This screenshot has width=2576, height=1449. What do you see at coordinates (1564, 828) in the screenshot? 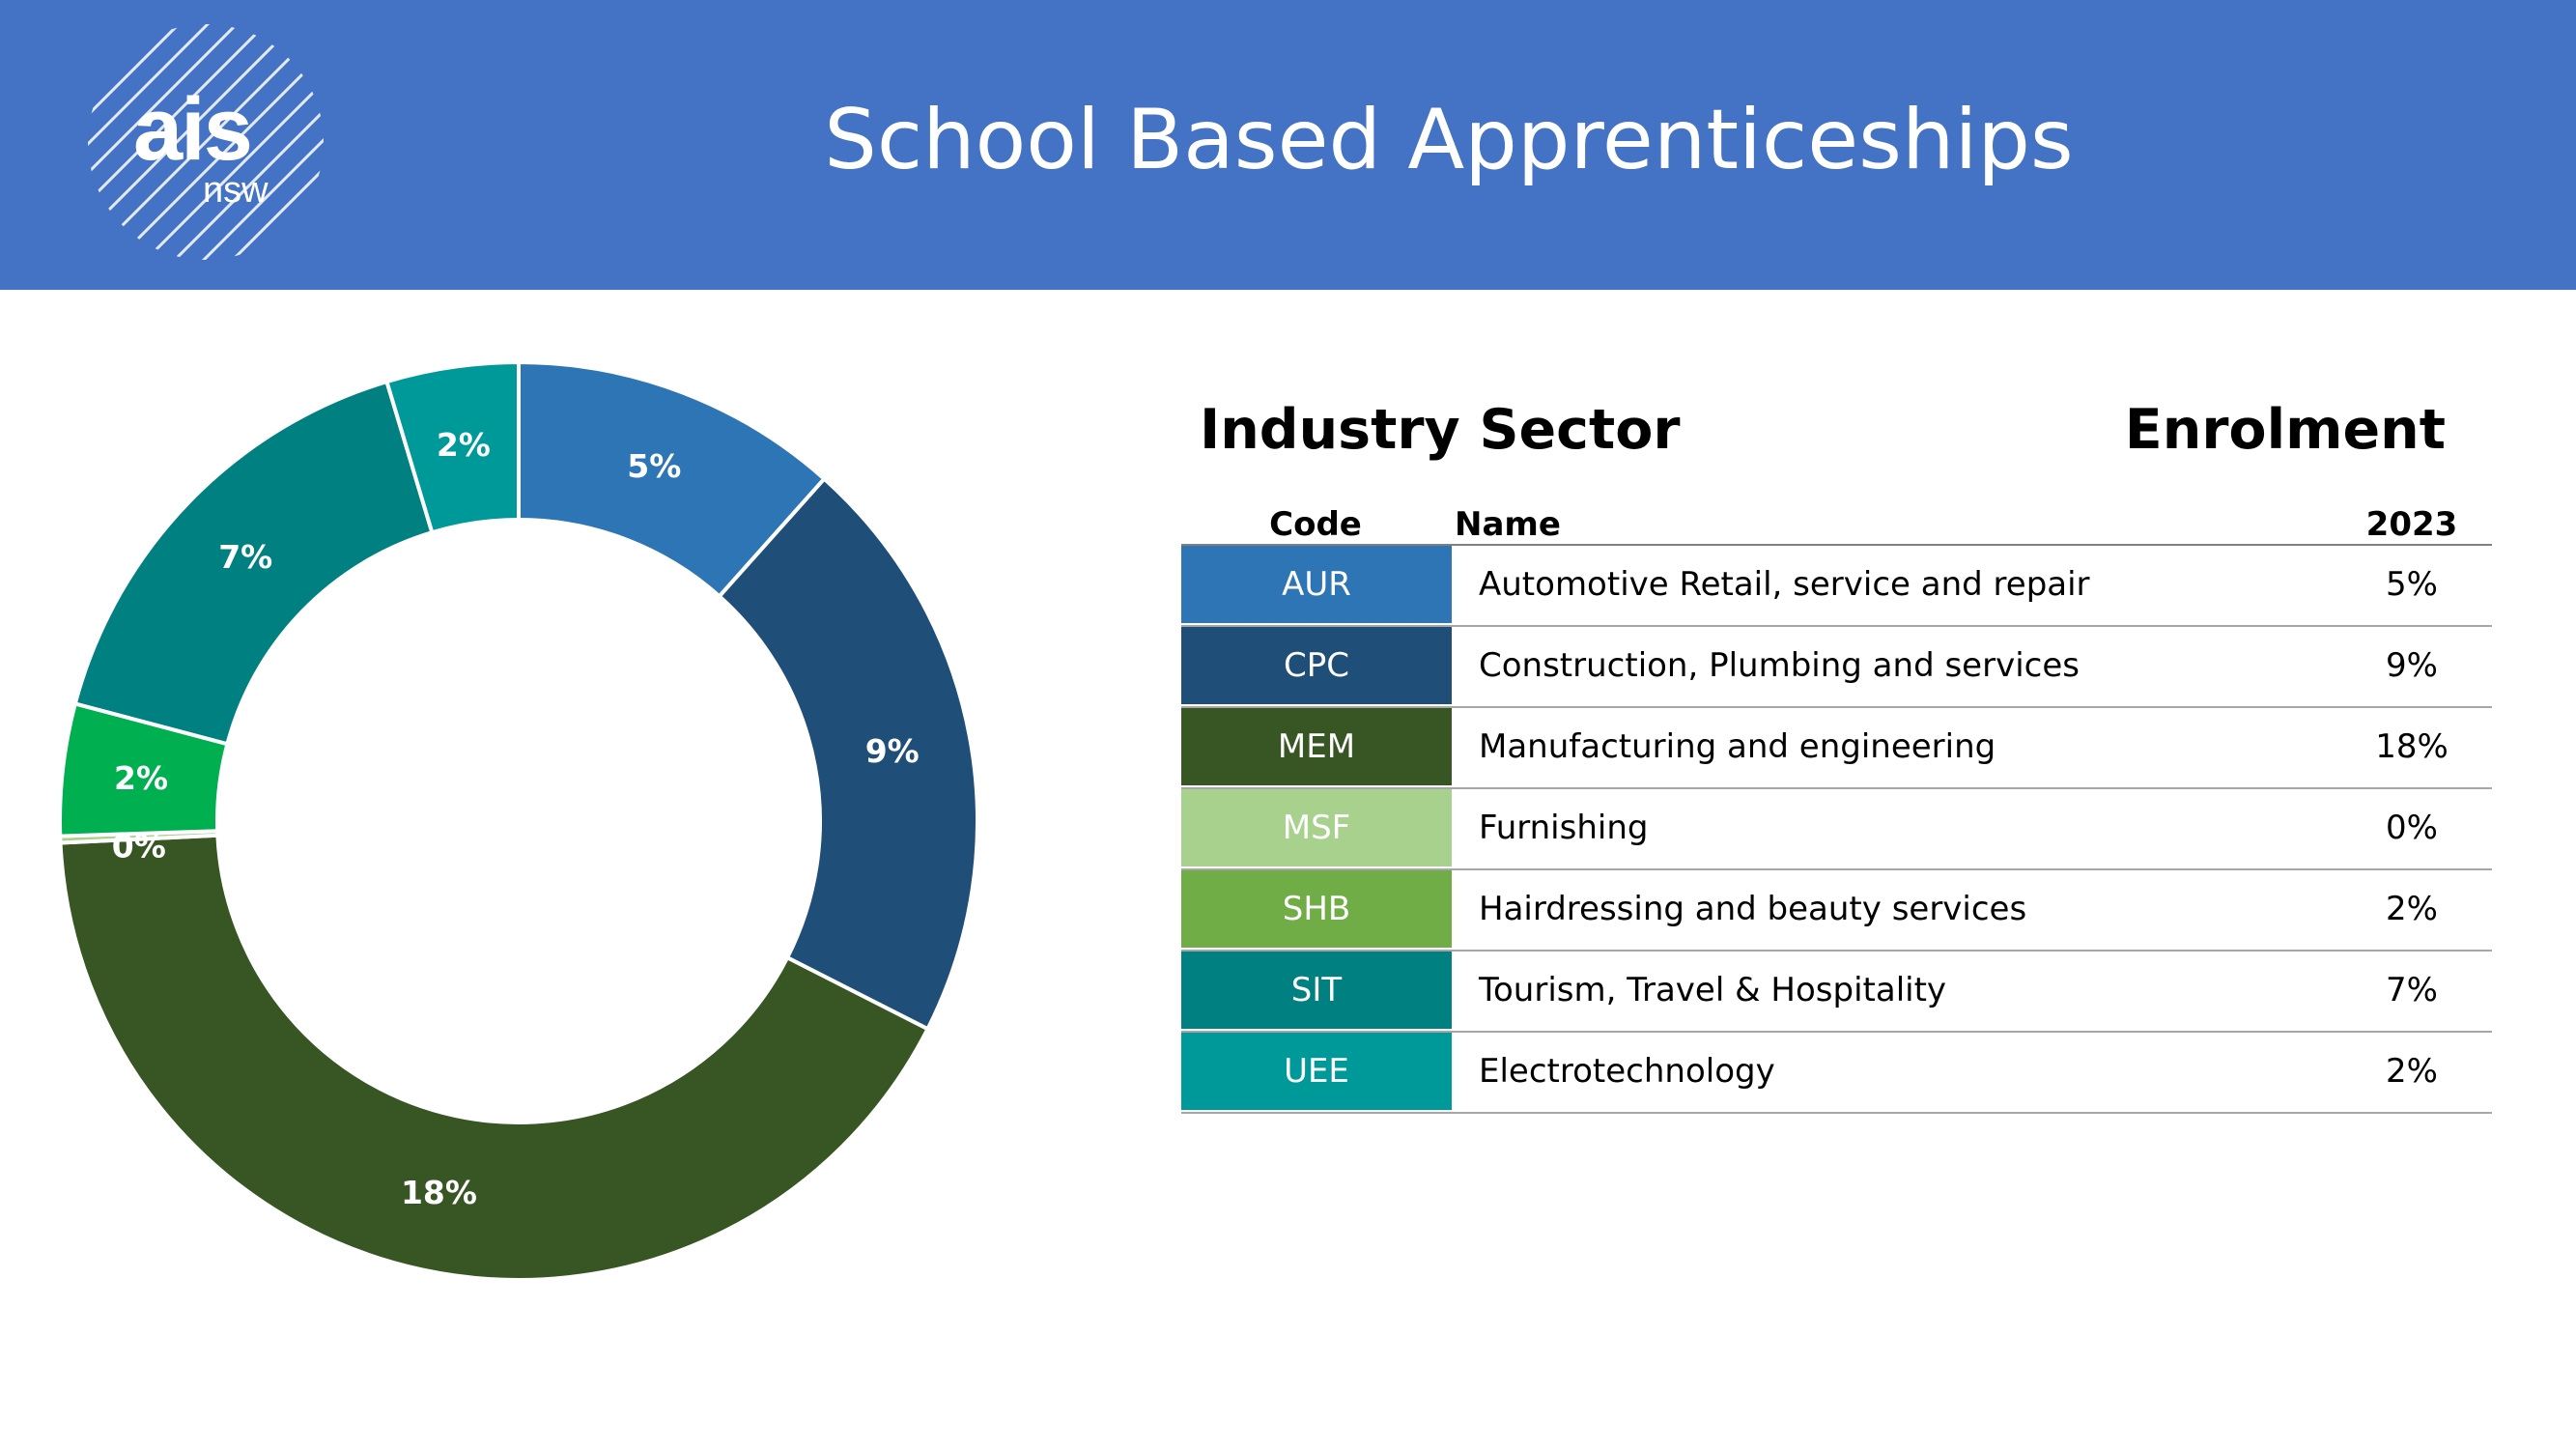
I see `name-cell: Furnishing` at bounding box center [1564, 828].